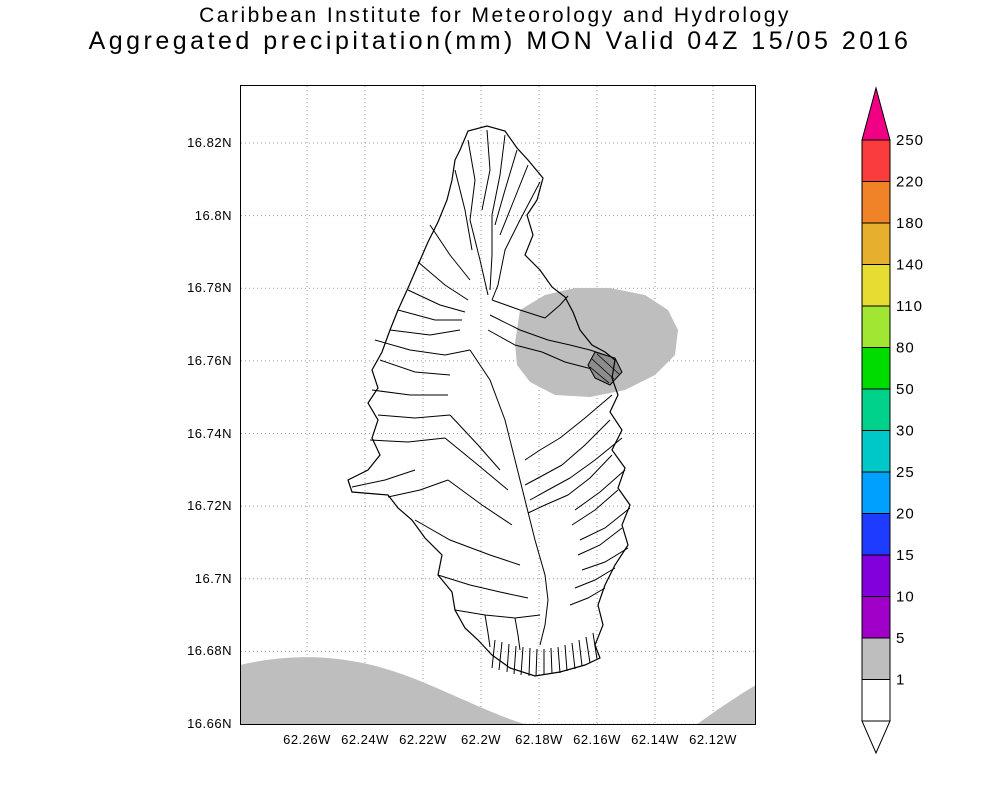 The width and height of the screenshot is (1000, 800). Describe the element at coordinates (539, 739) in the screenshot. I see `lon-tick-label: 62.18W` at that location.